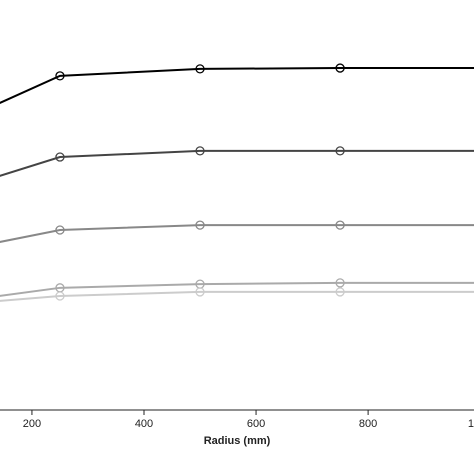  What do you see at coordinates (237, 441) in the screenshot?
I see `x-axis-title: Radius (mm)` at bounding box center [237, 441].